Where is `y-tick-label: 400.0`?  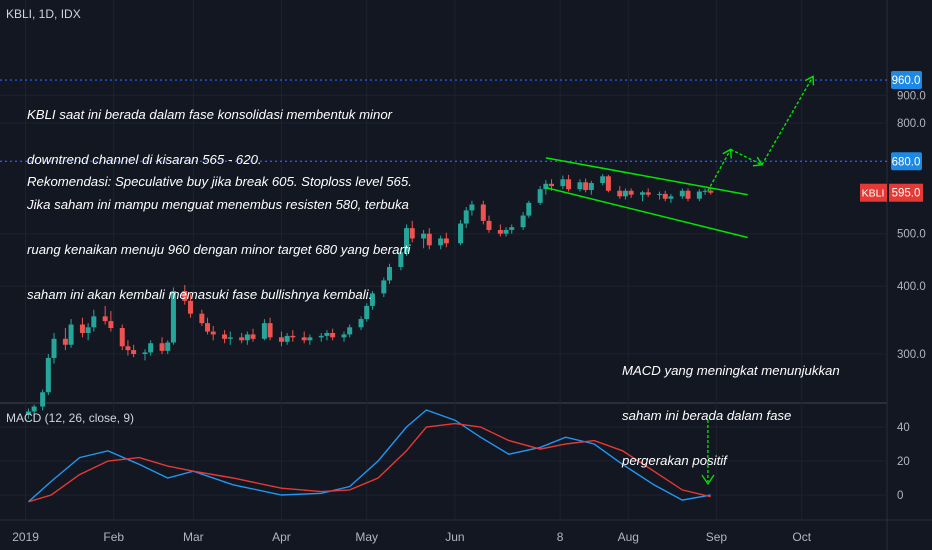
y-tick-label: 400.0 is located at coordinates (911, 287).